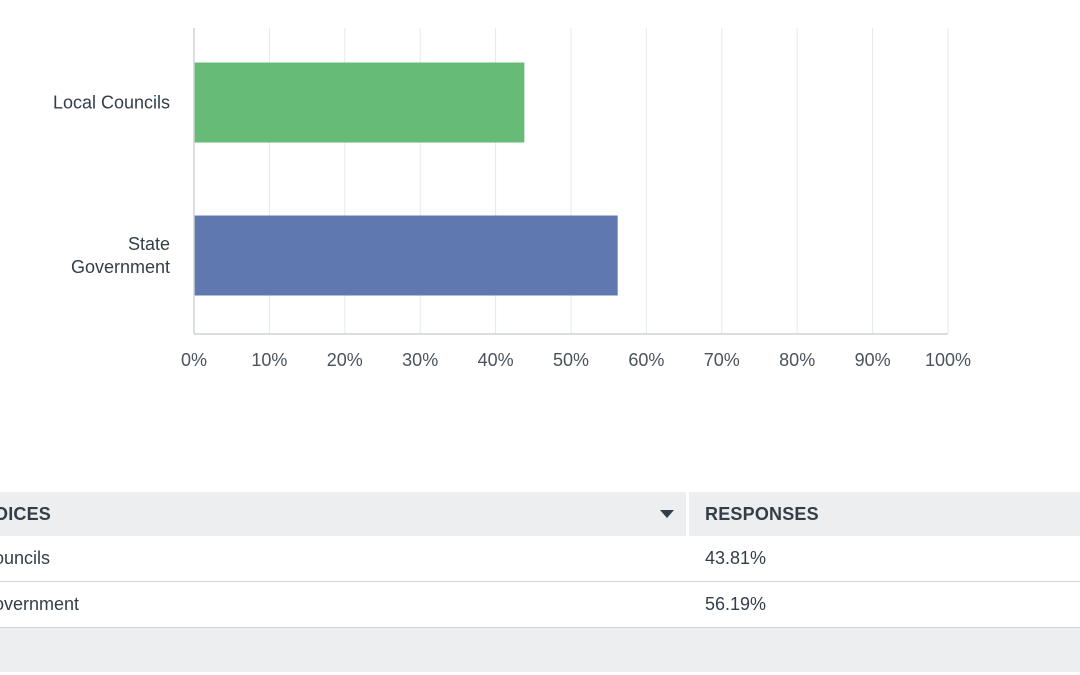 The width and height of the screenshot is (1080, 675). What do you see at coordinates (736, 604) in the screenshot?
I see `response-cell: 56.19%` at bounding box center [736, 604].